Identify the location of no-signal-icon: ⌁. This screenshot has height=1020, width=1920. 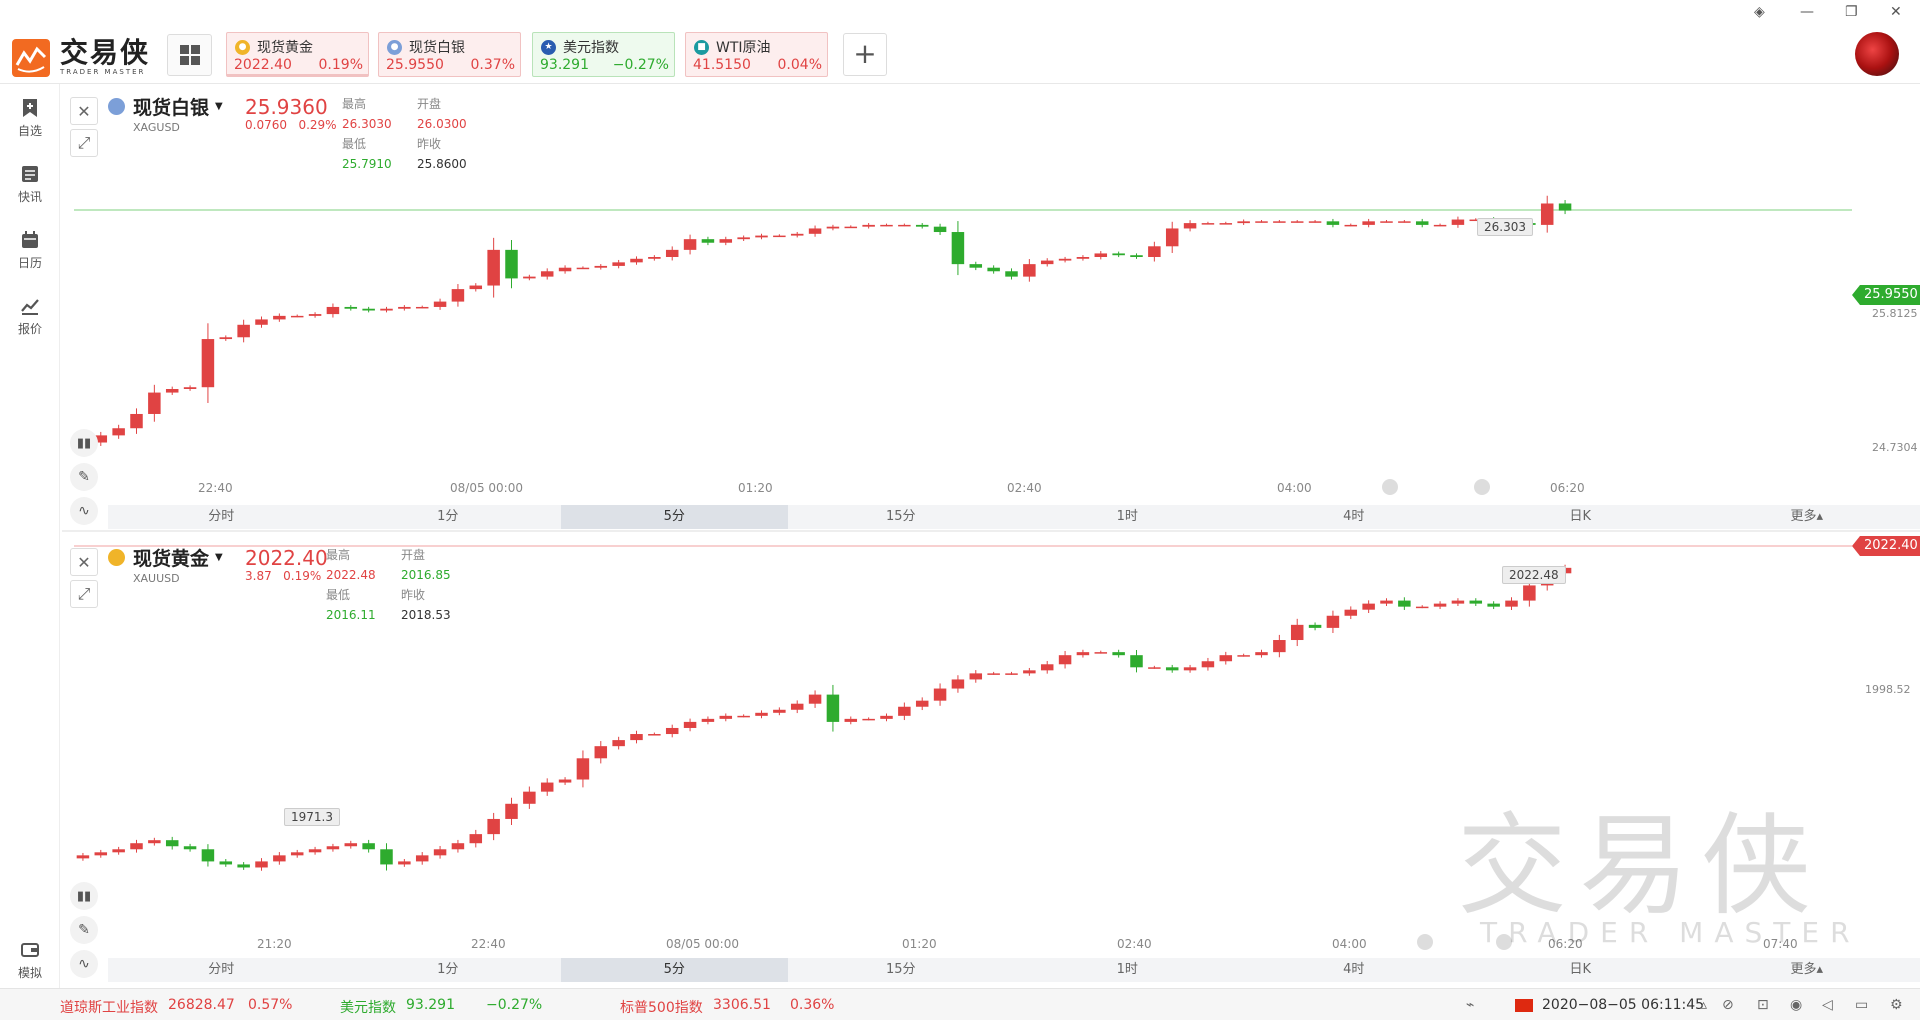
(1470, 1005).